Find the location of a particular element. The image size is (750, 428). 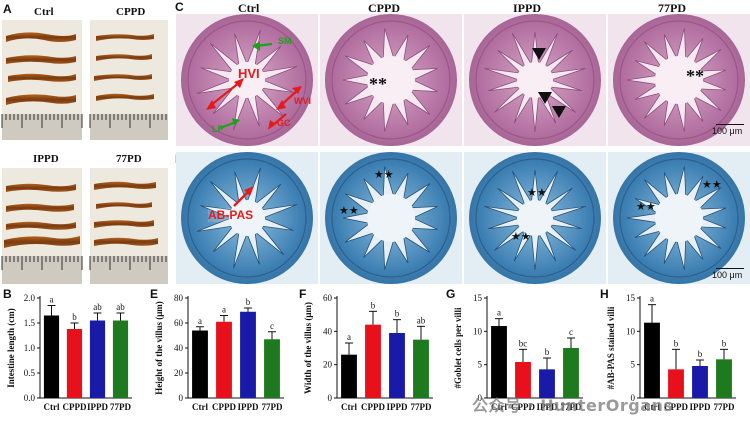

stars-d-3: ★★ is located at coordinates (537, 193).